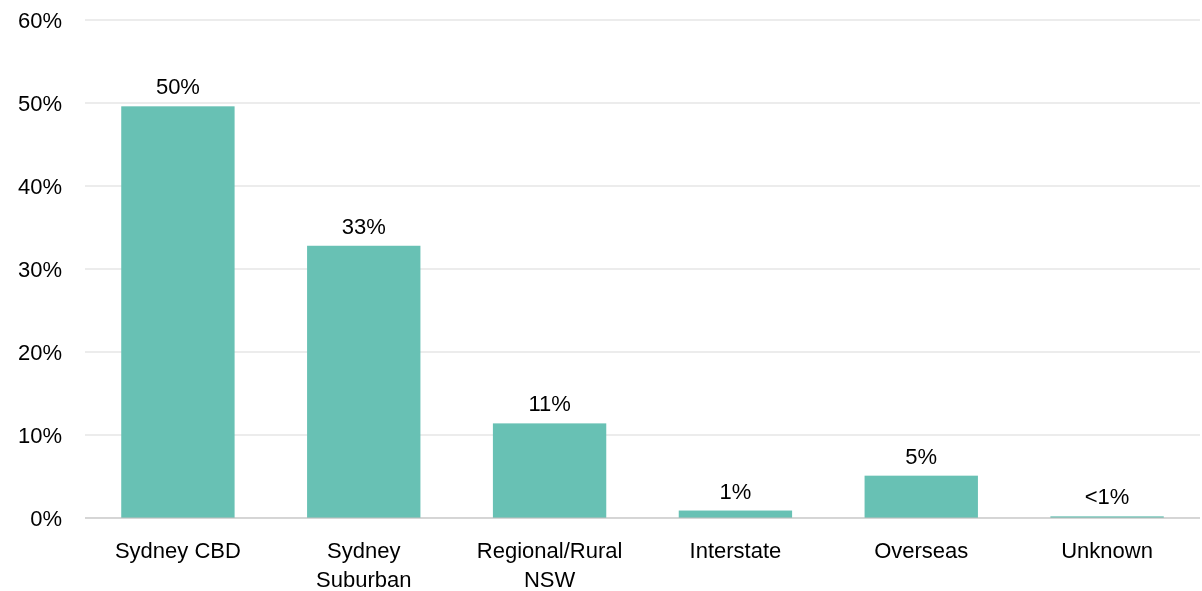  I want to click on data-label: 50%, so click(177, 87).